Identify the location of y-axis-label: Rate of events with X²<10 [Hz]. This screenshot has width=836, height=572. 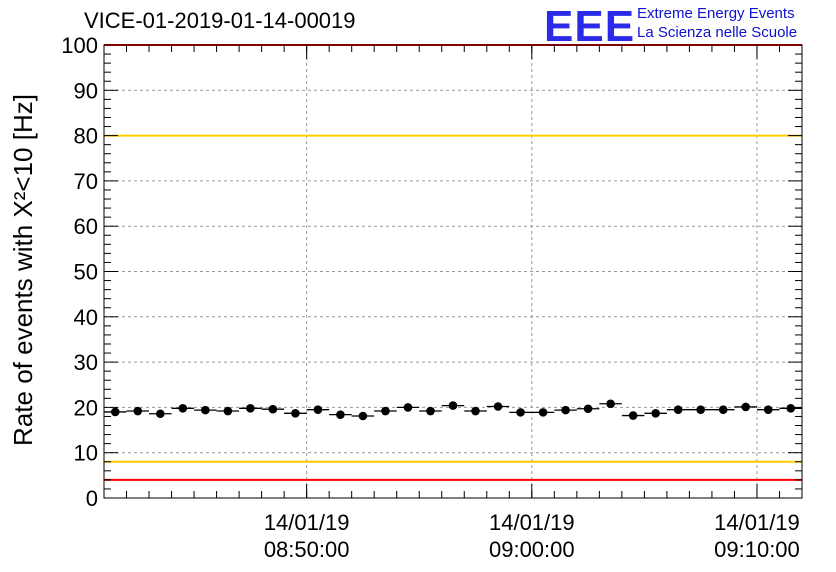
(23, 270).